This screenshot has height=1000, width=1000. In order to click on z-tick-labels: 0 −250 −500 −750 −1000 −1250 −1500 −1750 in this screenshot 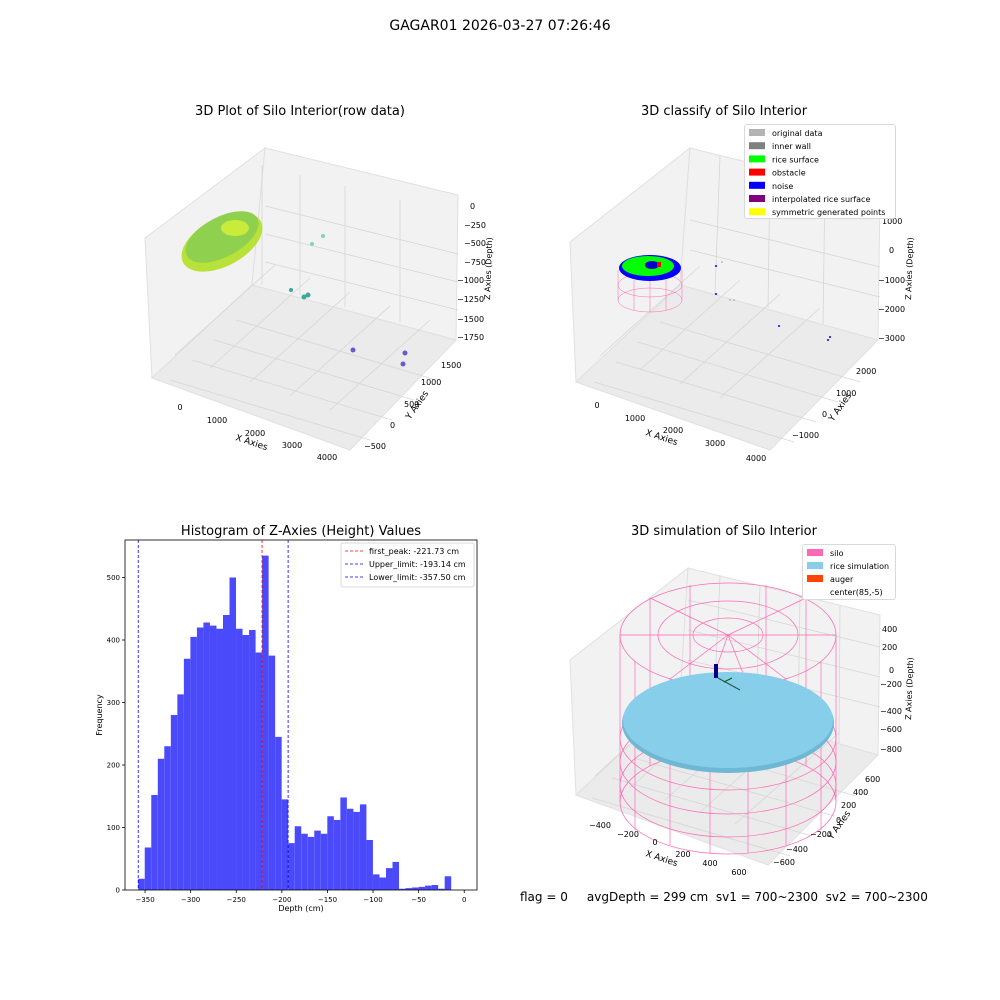, I will do `click(471, 272)`.